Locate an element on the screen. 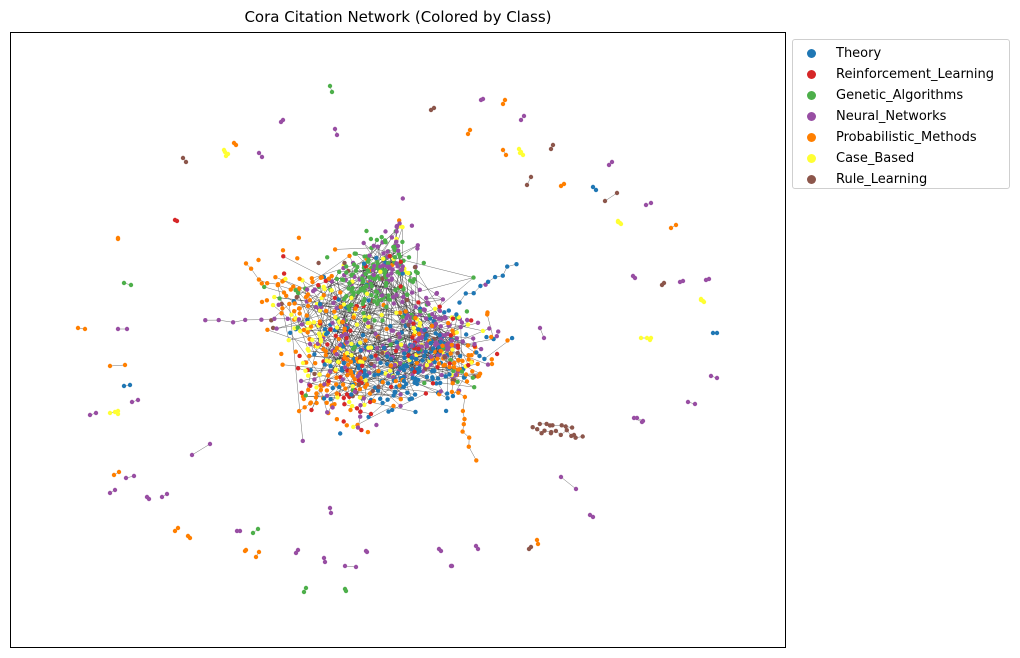 This screenshot has height=658, width=1020. legend-label: Case_Based is located at coordinates (875, 158).